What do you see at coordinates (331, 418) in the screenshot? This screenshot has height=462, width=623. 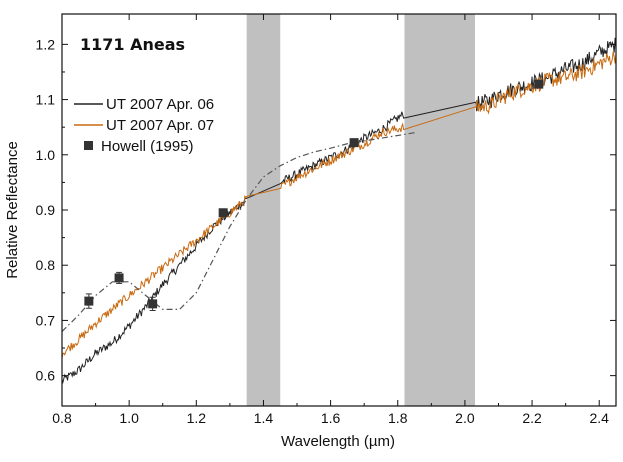 I see `x-tick-label: 1.6` at bounding box center [331, 418].